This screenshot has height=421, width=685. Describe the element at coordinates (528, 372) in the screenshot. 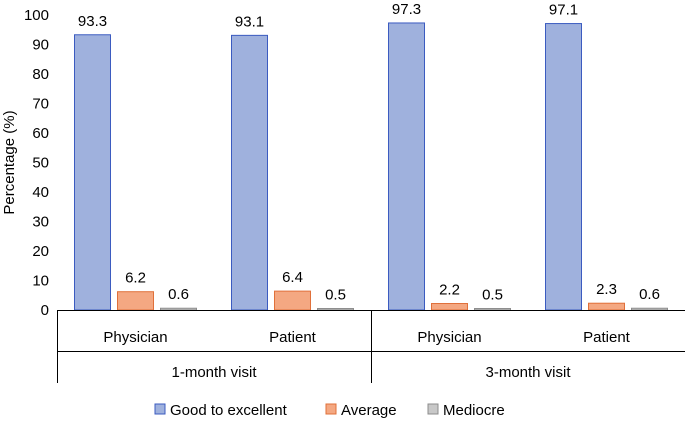

I see `x-group-label: 3-month visit` at that location.